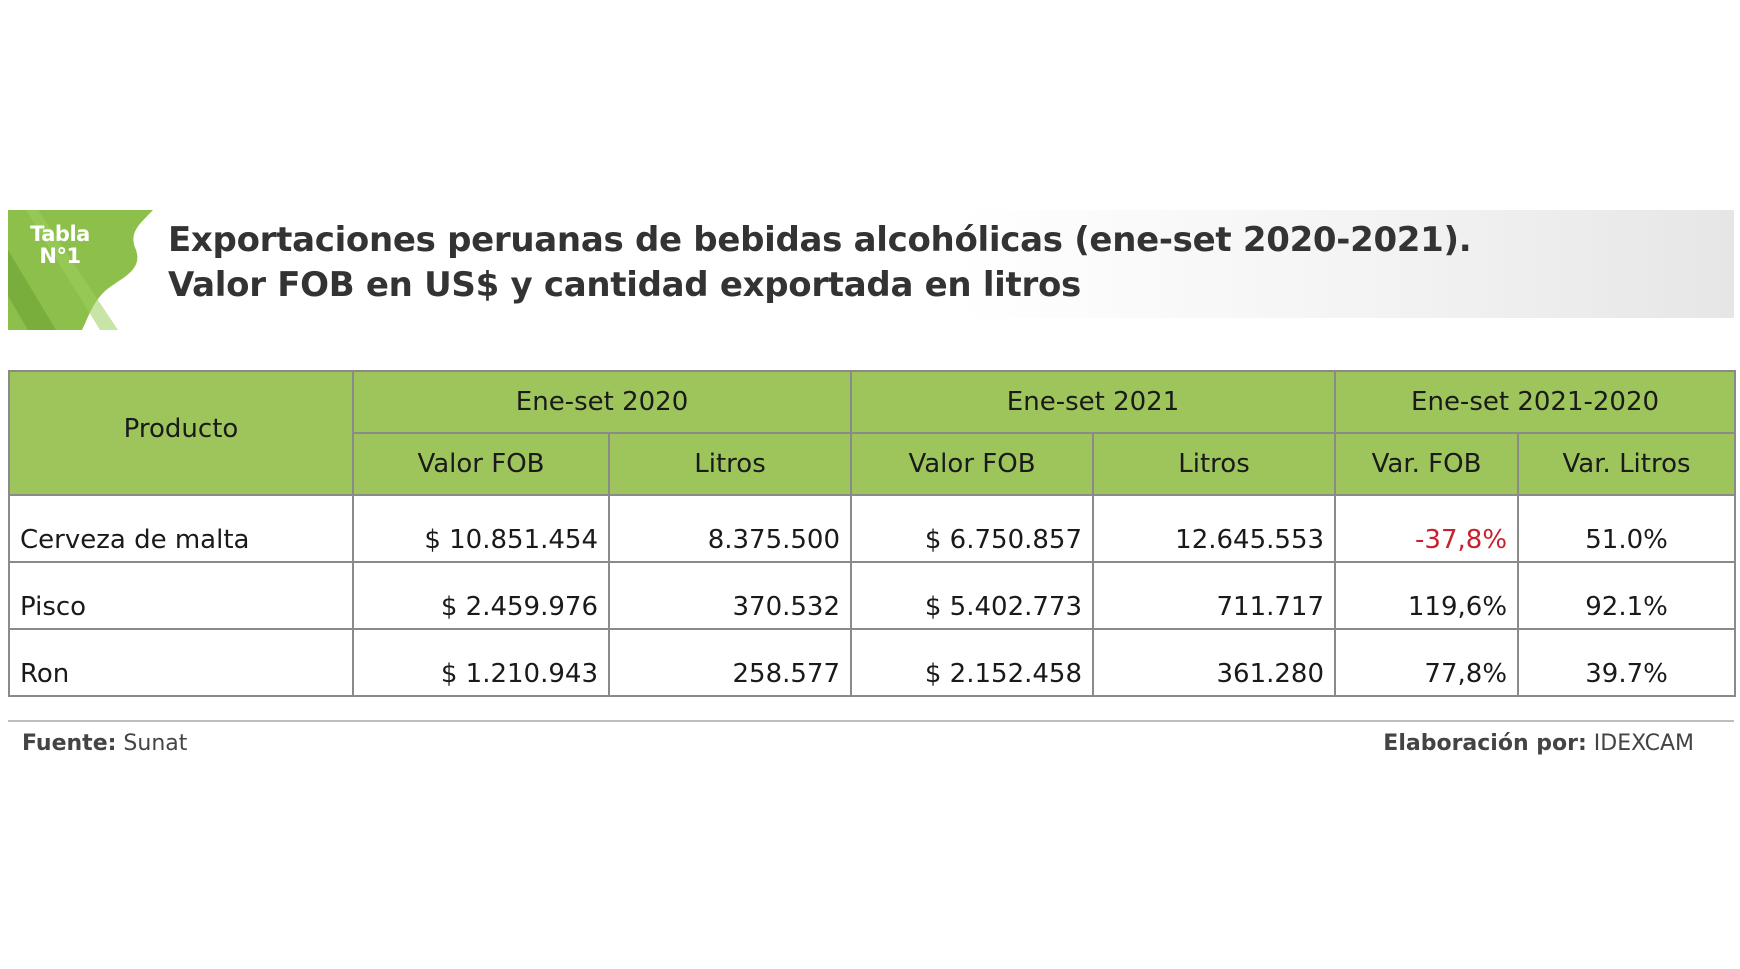 The height and width of the screenshot is (969, 1740). Describe the element at coordinates (60, 234) in the screenshot. I see `badge-line-1: Tabla` at that location.